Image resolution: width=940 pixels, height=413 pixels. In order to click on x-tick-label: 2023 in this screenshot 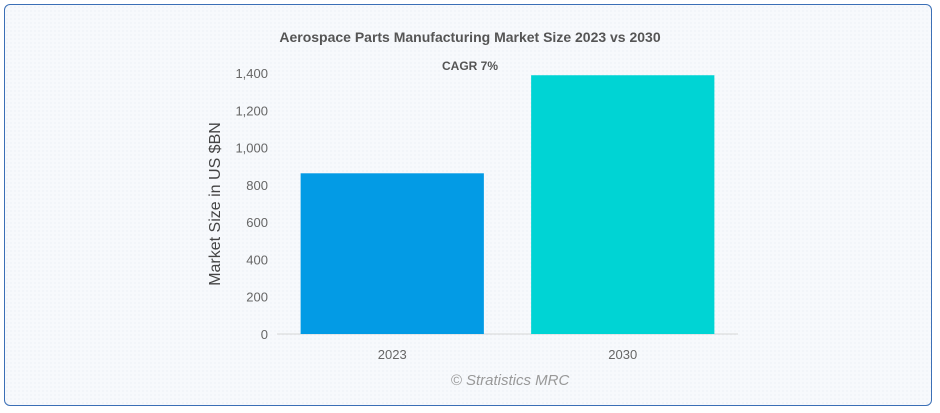, I will do `click(392, 354)`.